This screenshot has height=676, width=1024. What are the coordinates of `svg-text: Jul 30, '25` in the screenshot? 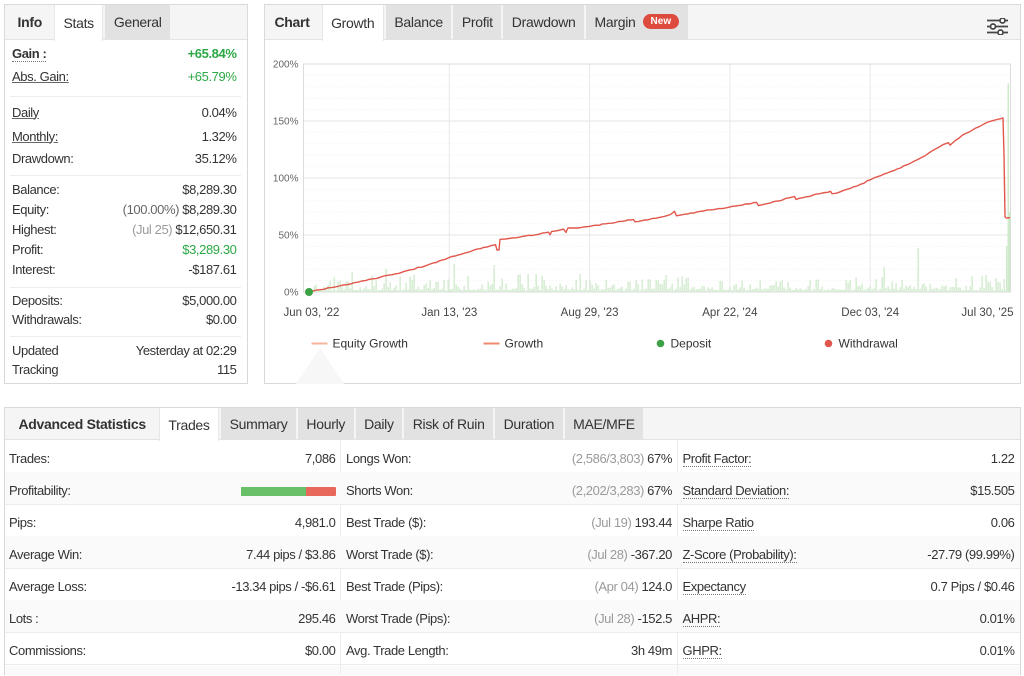 It's located at (987, 313).